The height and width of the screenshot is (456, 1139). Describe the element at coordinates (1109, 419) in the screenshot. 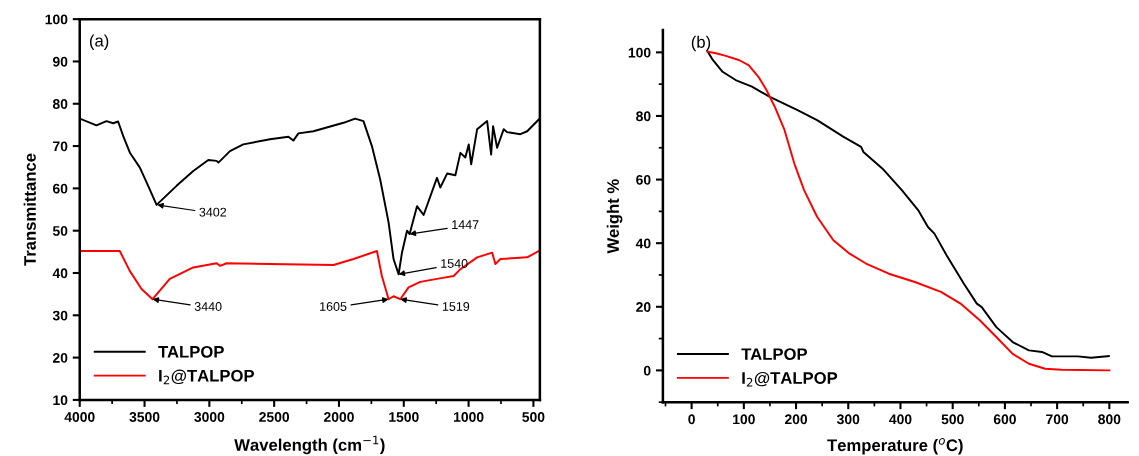

I see `x-tick-label: 800` at that location.